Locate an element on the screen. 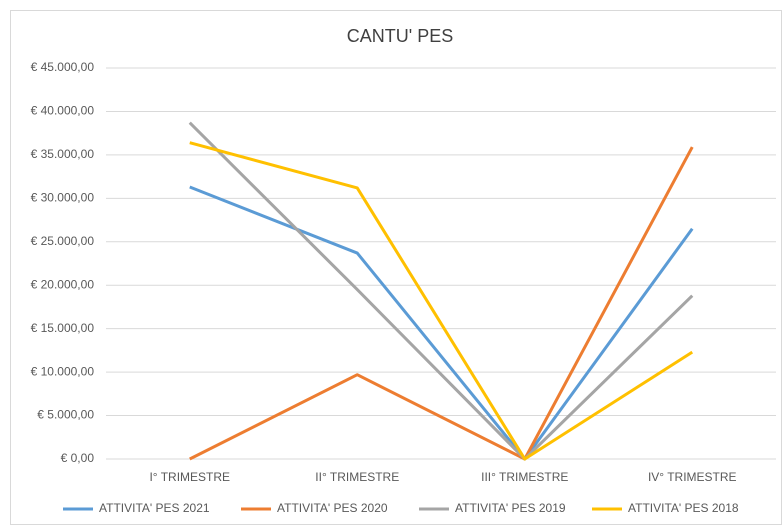 Image resolution: width=783 pixels, height=526 pixels. y-tick-label: € 45.000,00 is located at coordinates (63, 67).